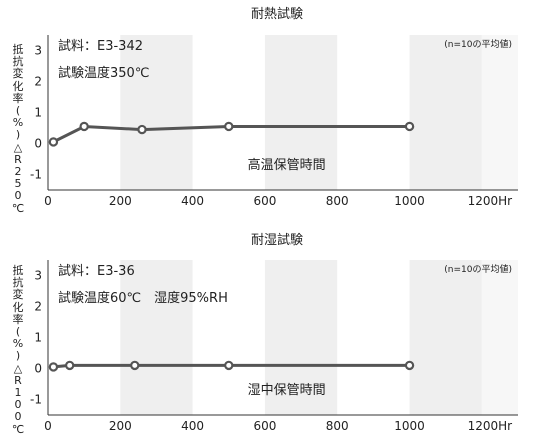  What do you see at coordinates (38, 276) in the screenshot?
I see `humidity-y-tick-label: 3` at bounding box center [38, 276].